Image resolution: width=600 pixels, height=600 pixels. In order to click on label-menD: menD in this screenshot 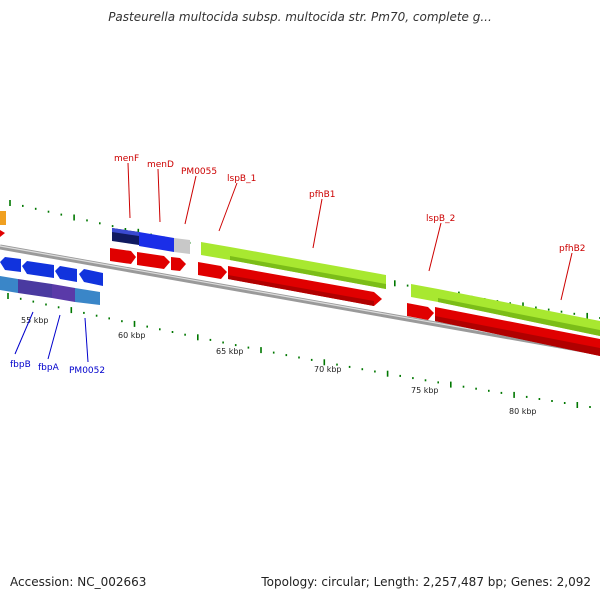, I will do `click(160, 165)`.